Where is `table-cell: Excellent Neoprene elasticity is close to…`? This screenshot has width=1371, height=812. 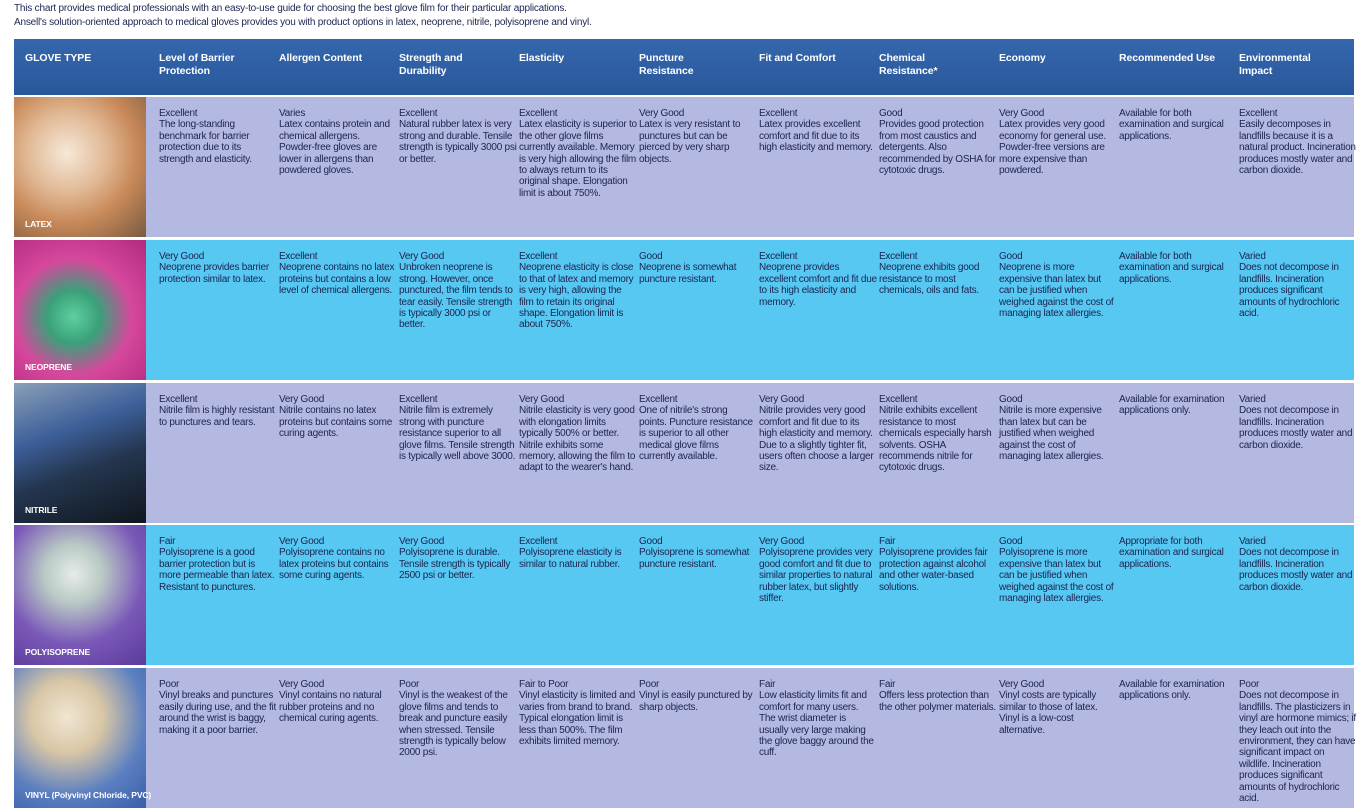 table-cell: Excellent Neoprene elasticity is close to… is located at coordinates (578, 291).